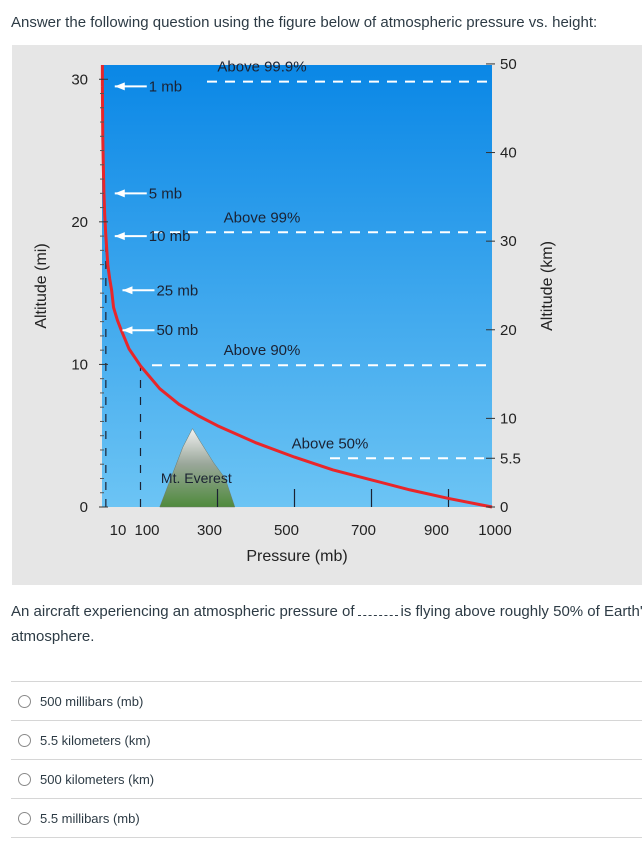 The image size is (642, 842). Describe the element at coordinates (330, 443) in the screenshot. I see `fraction-label: Above 50%` at that location.